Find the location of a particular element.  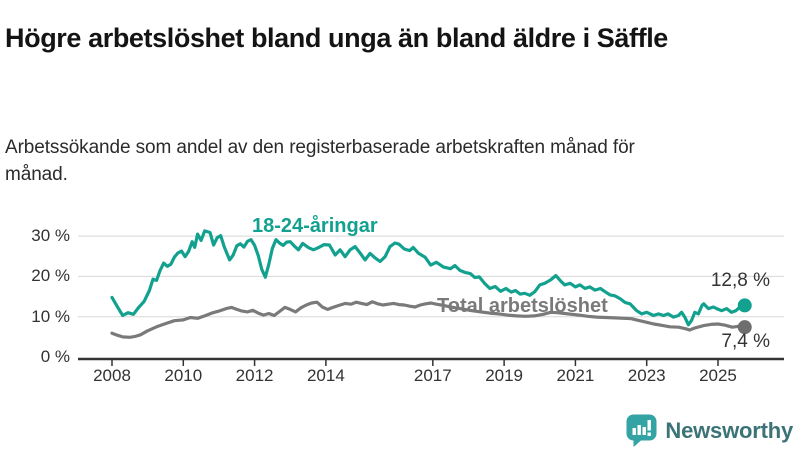

x-tick-label: 2021 is located at coordinates (575, 375).